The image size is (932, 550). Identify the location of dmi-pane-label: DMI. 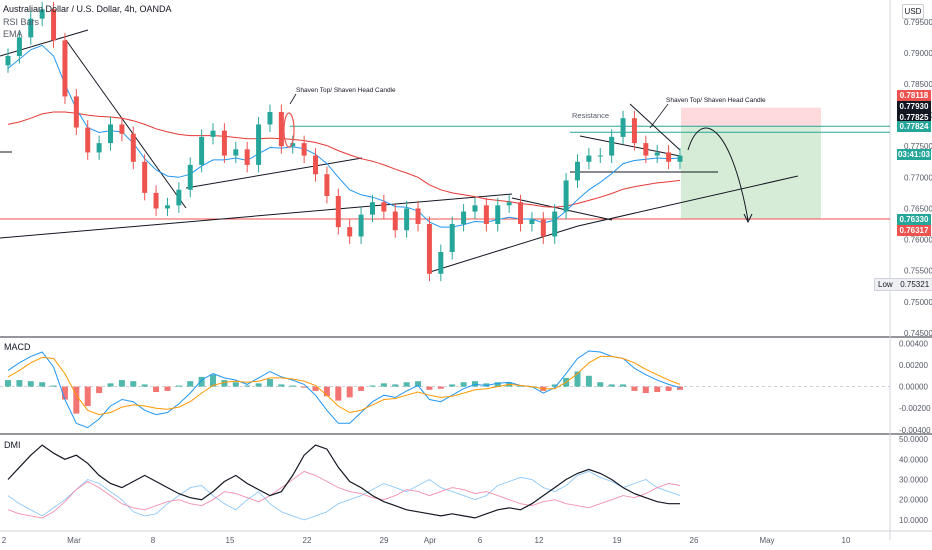
(12, 445).